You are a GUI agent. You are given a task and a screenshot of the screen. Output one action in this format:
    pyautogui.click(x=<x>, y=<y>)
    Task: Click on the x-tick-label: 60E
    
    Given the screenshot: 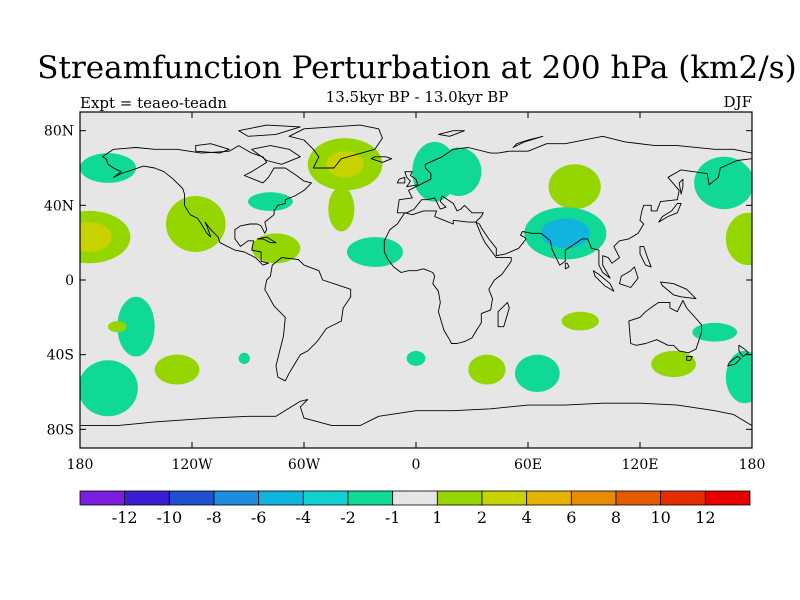 What is the action you would take?
    pyautogui.click(x=528, y=465)
    